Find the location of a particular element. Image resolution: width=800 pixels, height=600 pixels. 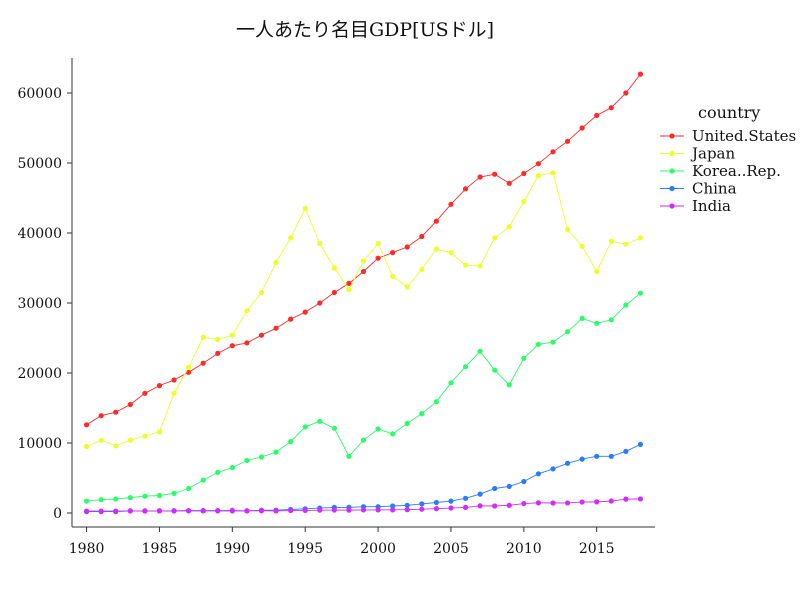

x-tick-label: 1980 is located at coordinates (87, 549).